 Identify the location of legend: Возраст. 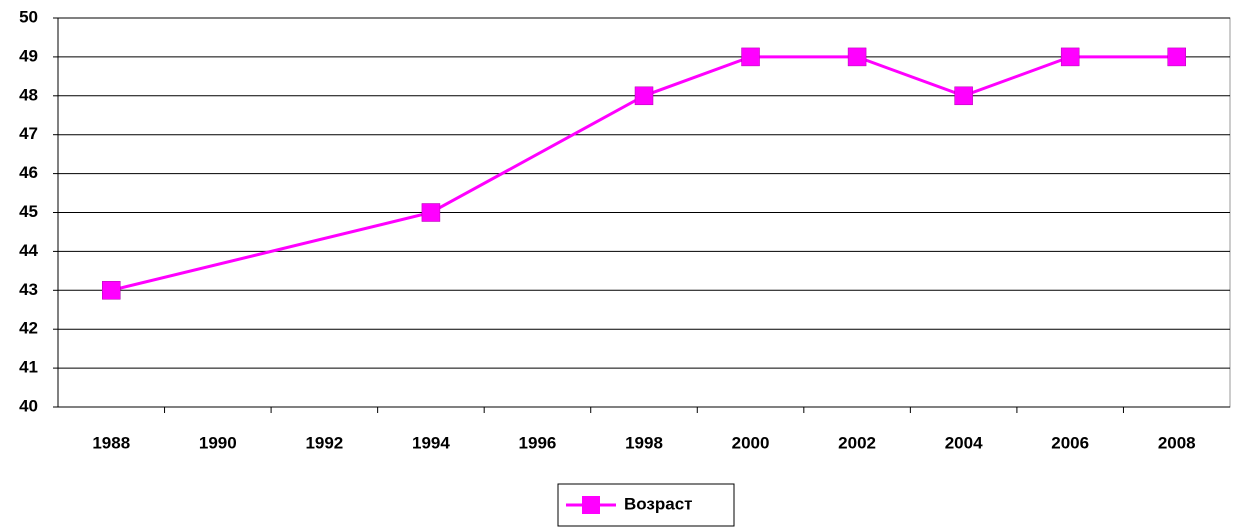
(646, 505).